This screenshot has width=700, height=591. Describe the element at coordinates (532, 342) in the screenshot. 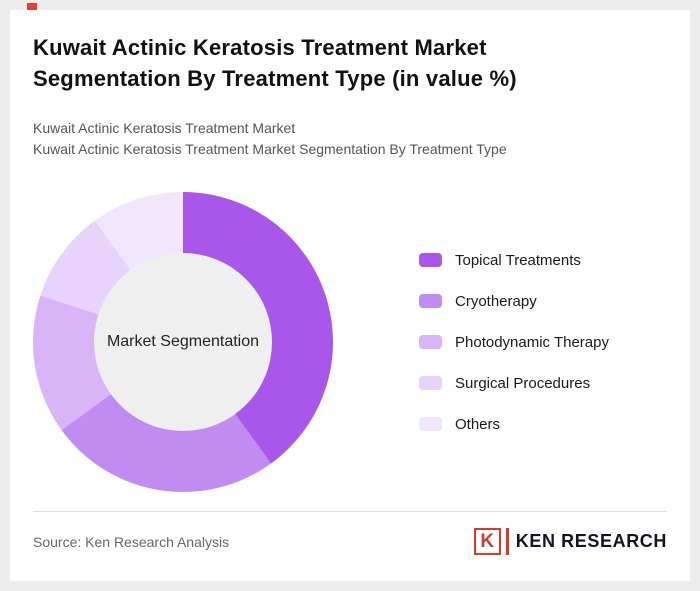

I see `legend-label: Photodynamic Therapy` at that location.